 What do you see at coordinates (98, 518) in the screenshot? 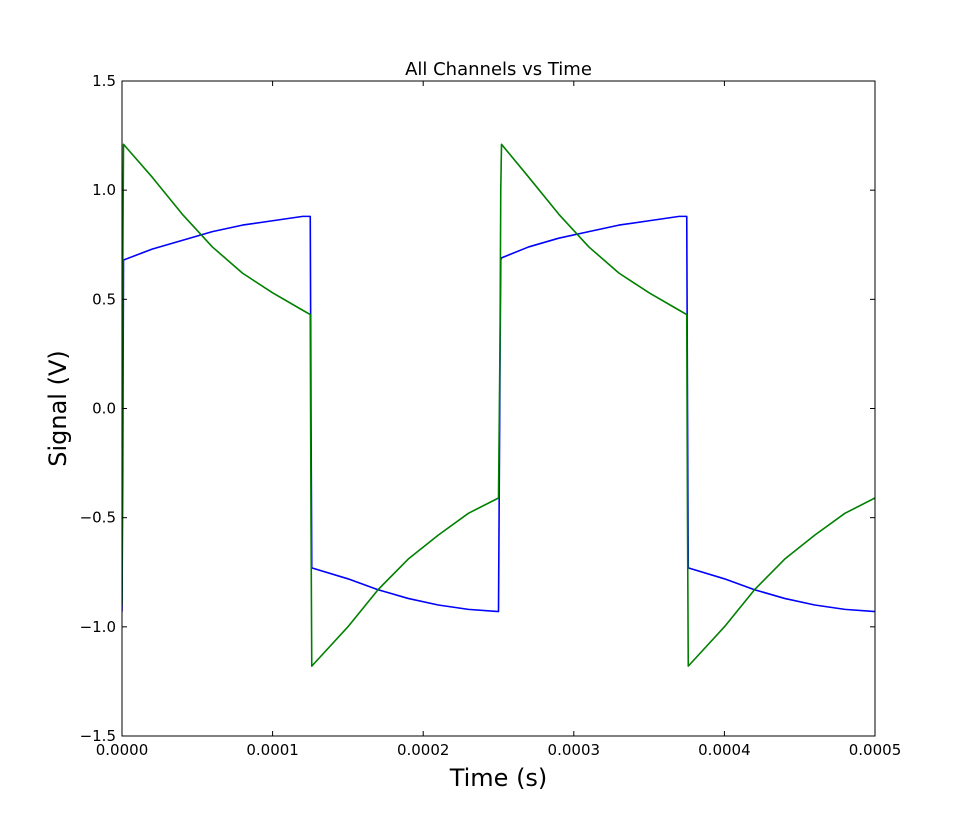
I see `y-tick-label: −0.5` at bounding box center [98, 518].